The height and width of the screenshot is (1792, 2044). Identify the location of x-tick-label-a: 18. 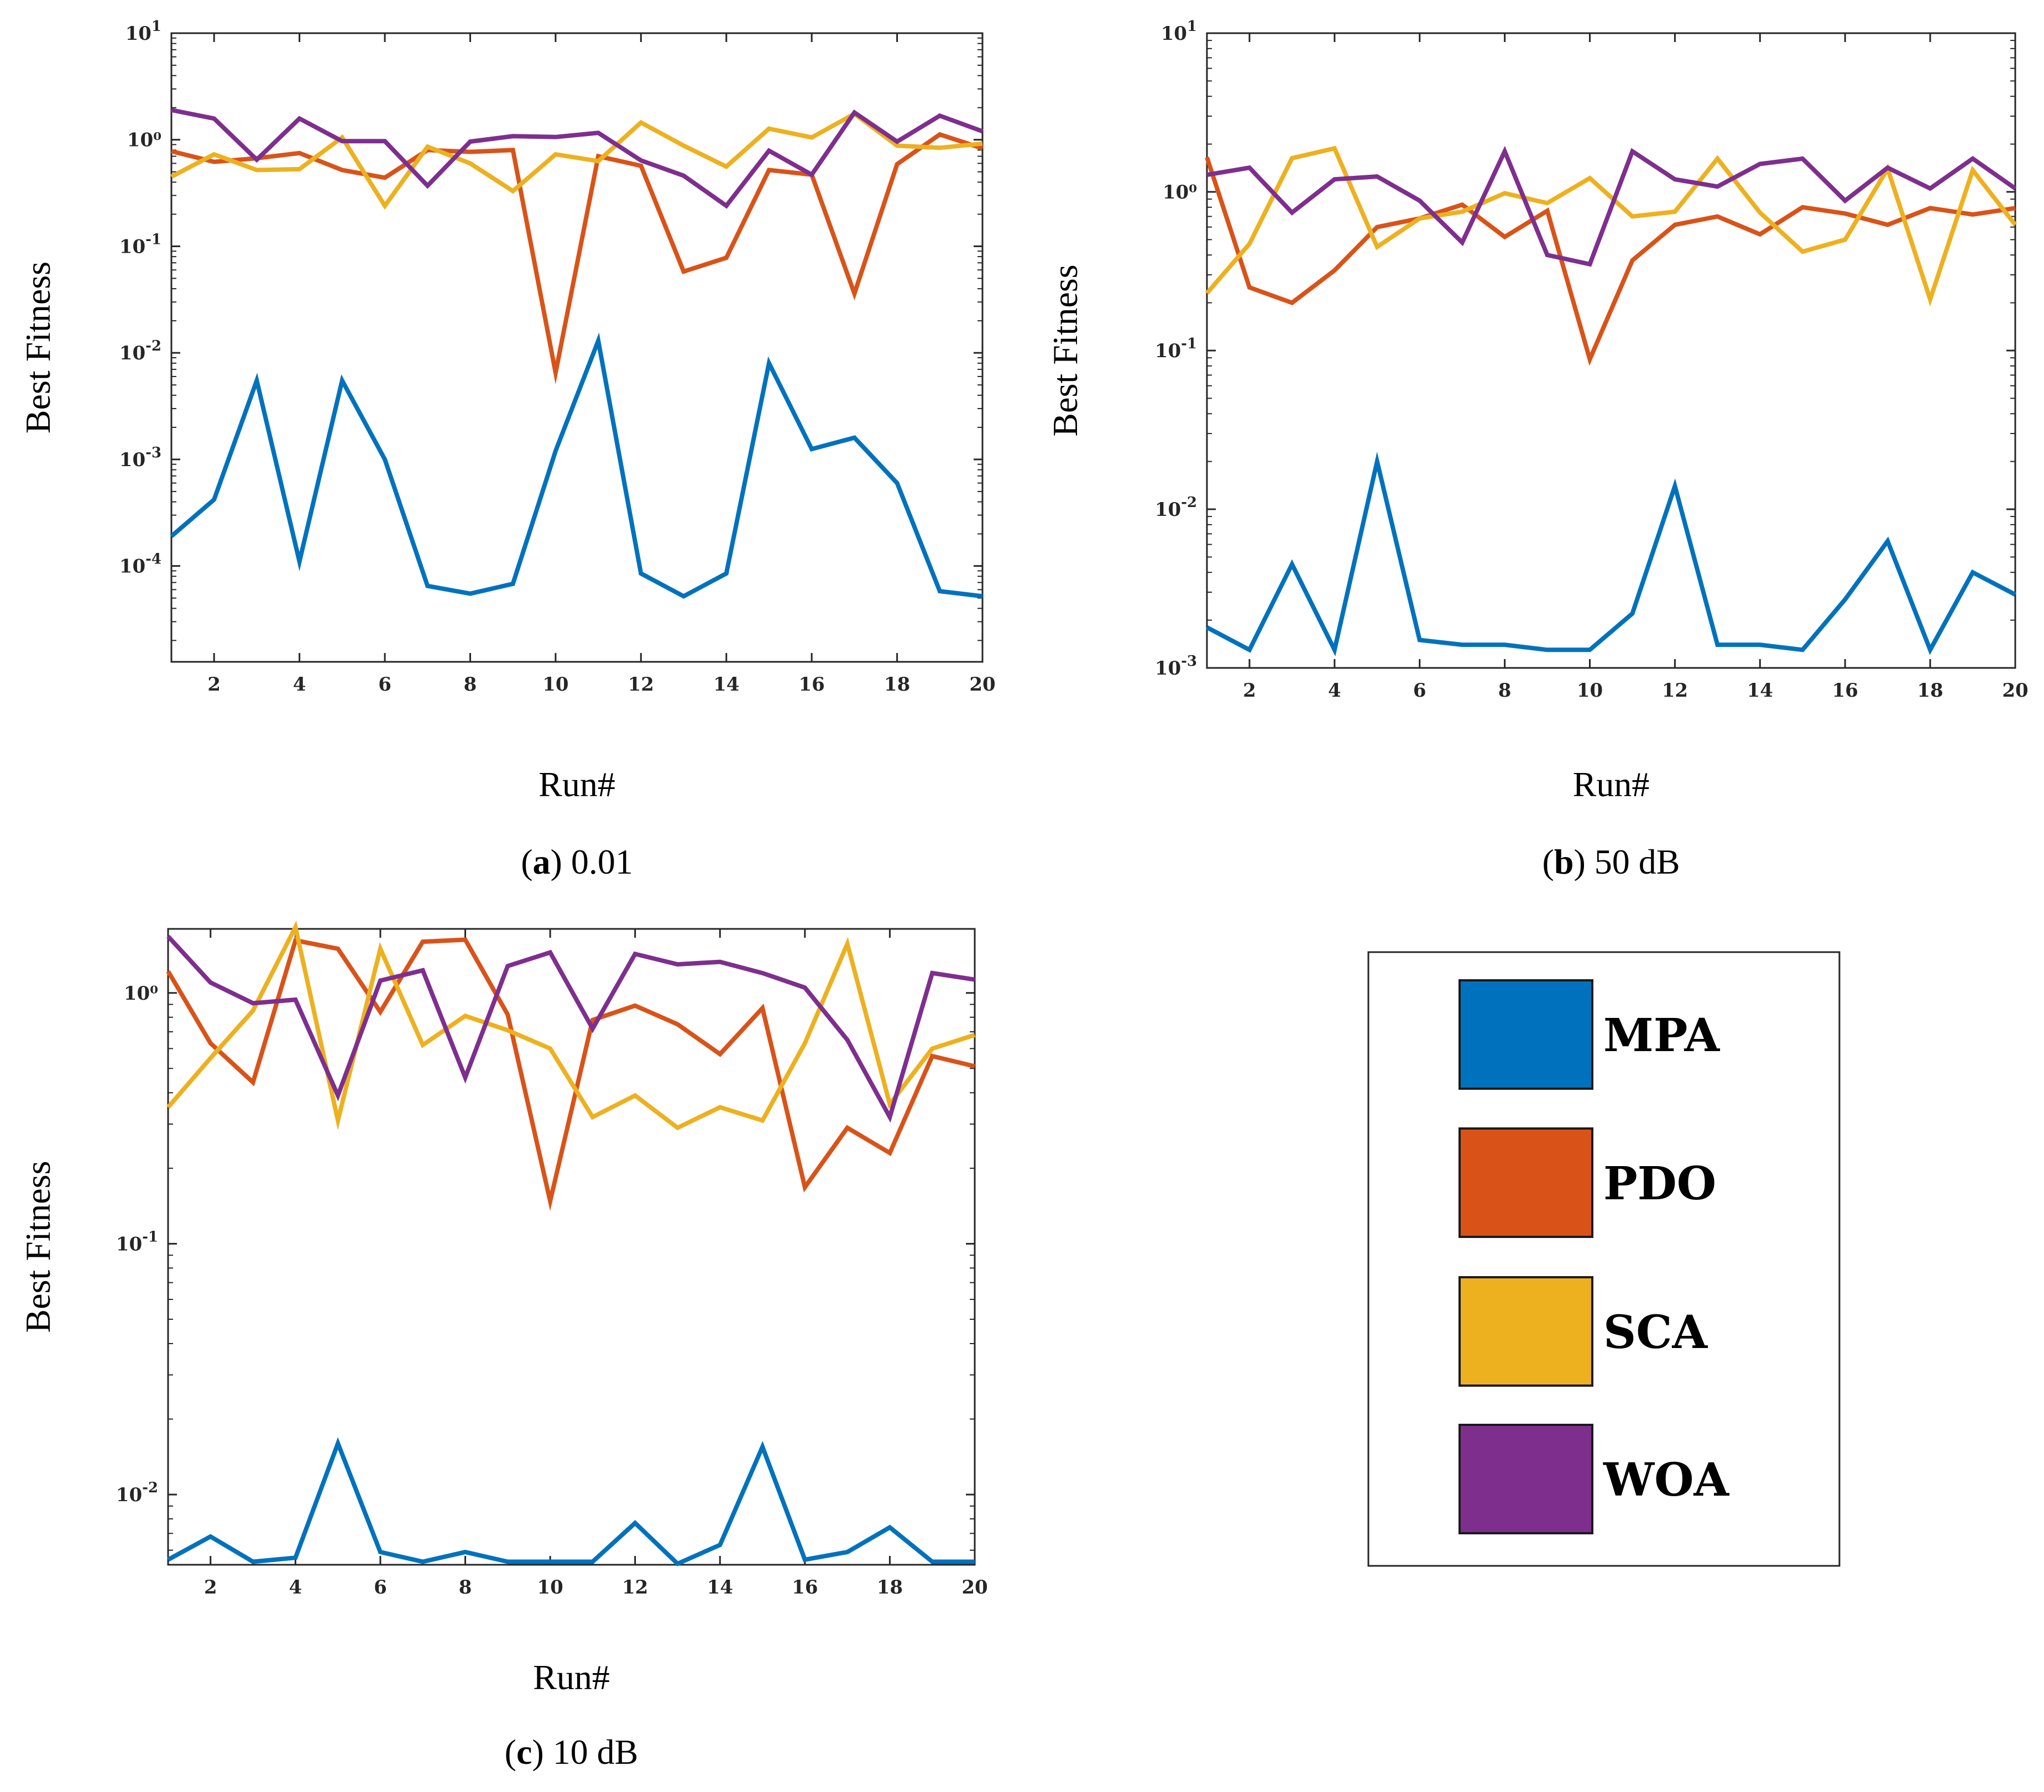
(897, 684).